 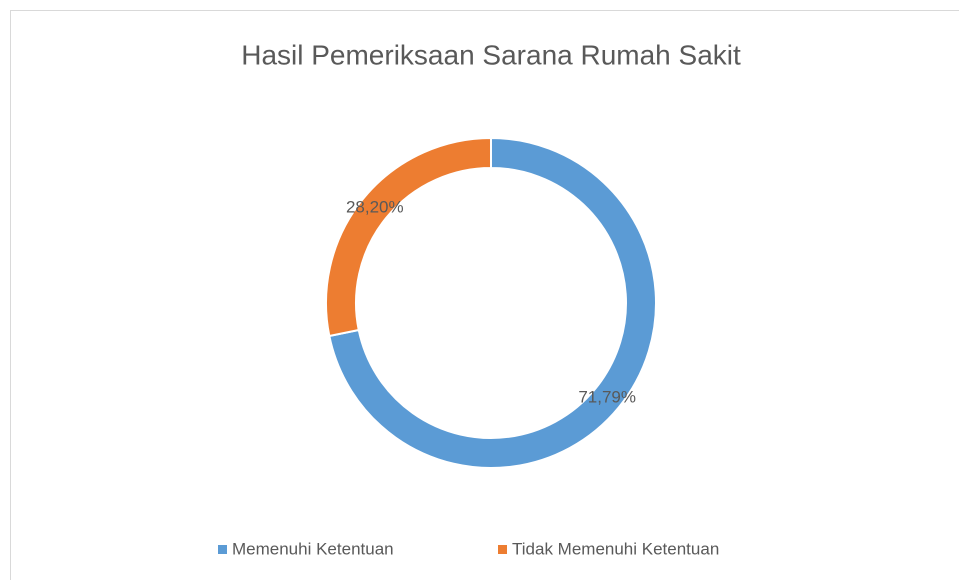 I want to click on data-label: 71,79%, so click(x=607, y=396).